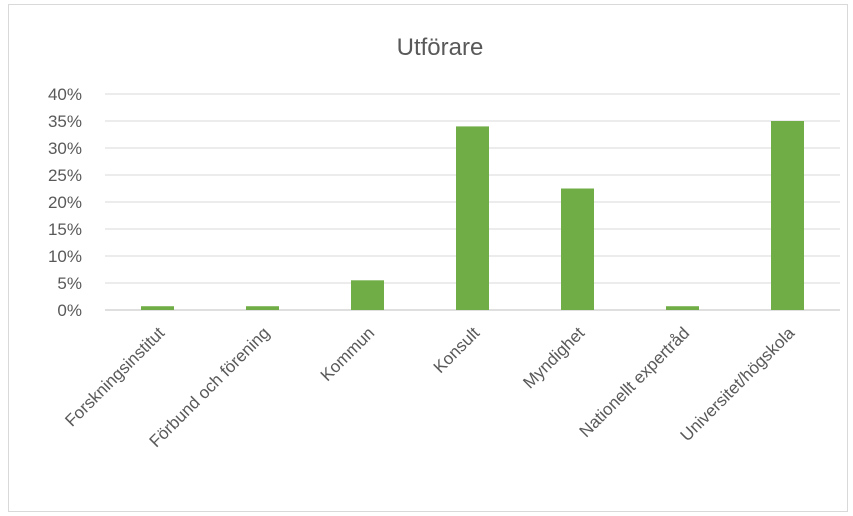  I want to click on y-tick-label: 40%, so click(65, 94).